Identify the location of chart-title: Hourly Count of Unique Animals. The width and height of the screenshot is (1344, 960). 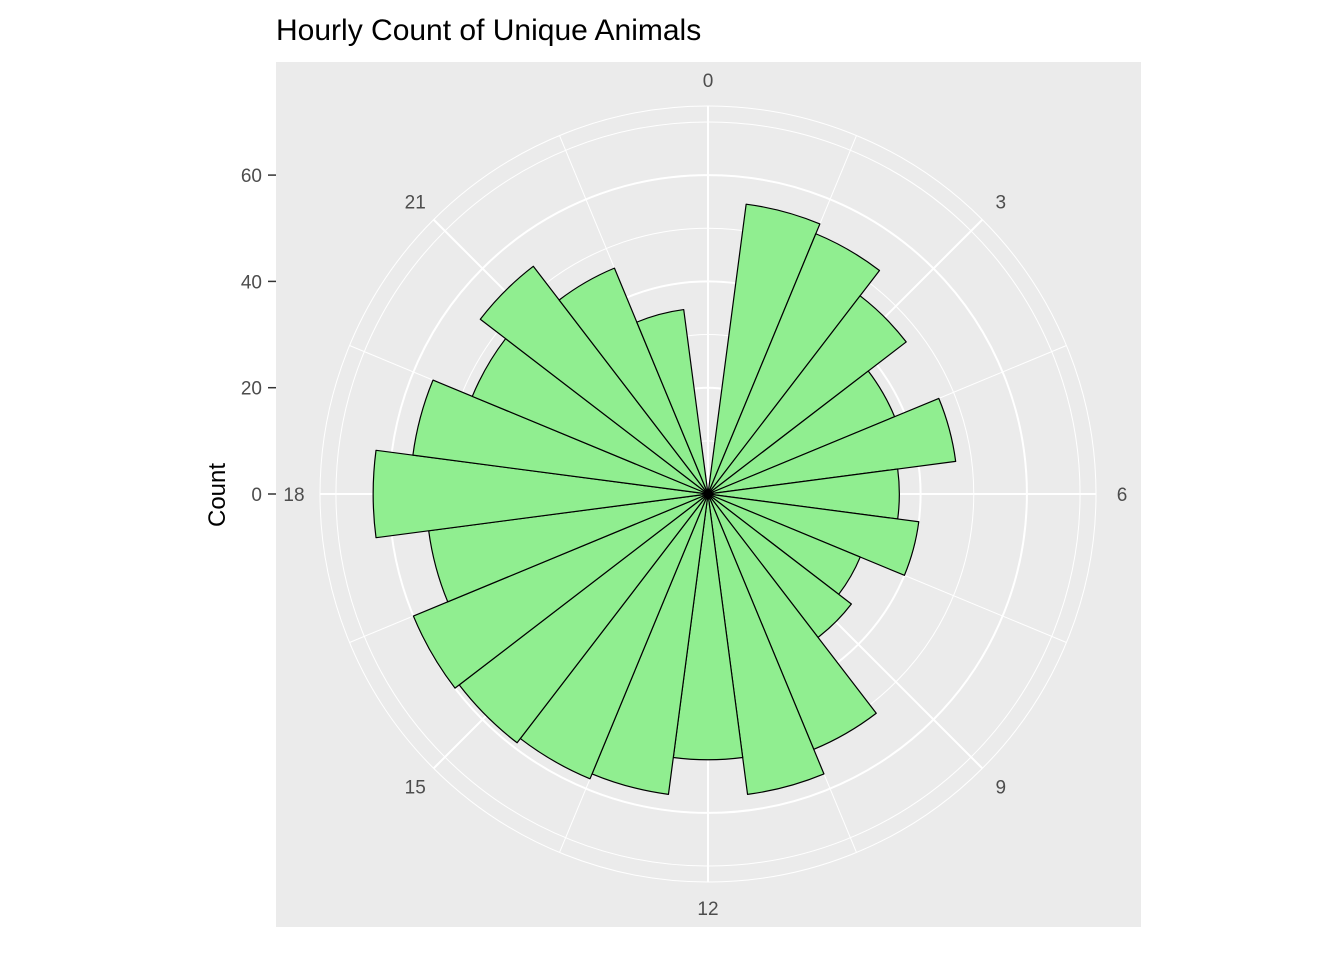
(488, 30).